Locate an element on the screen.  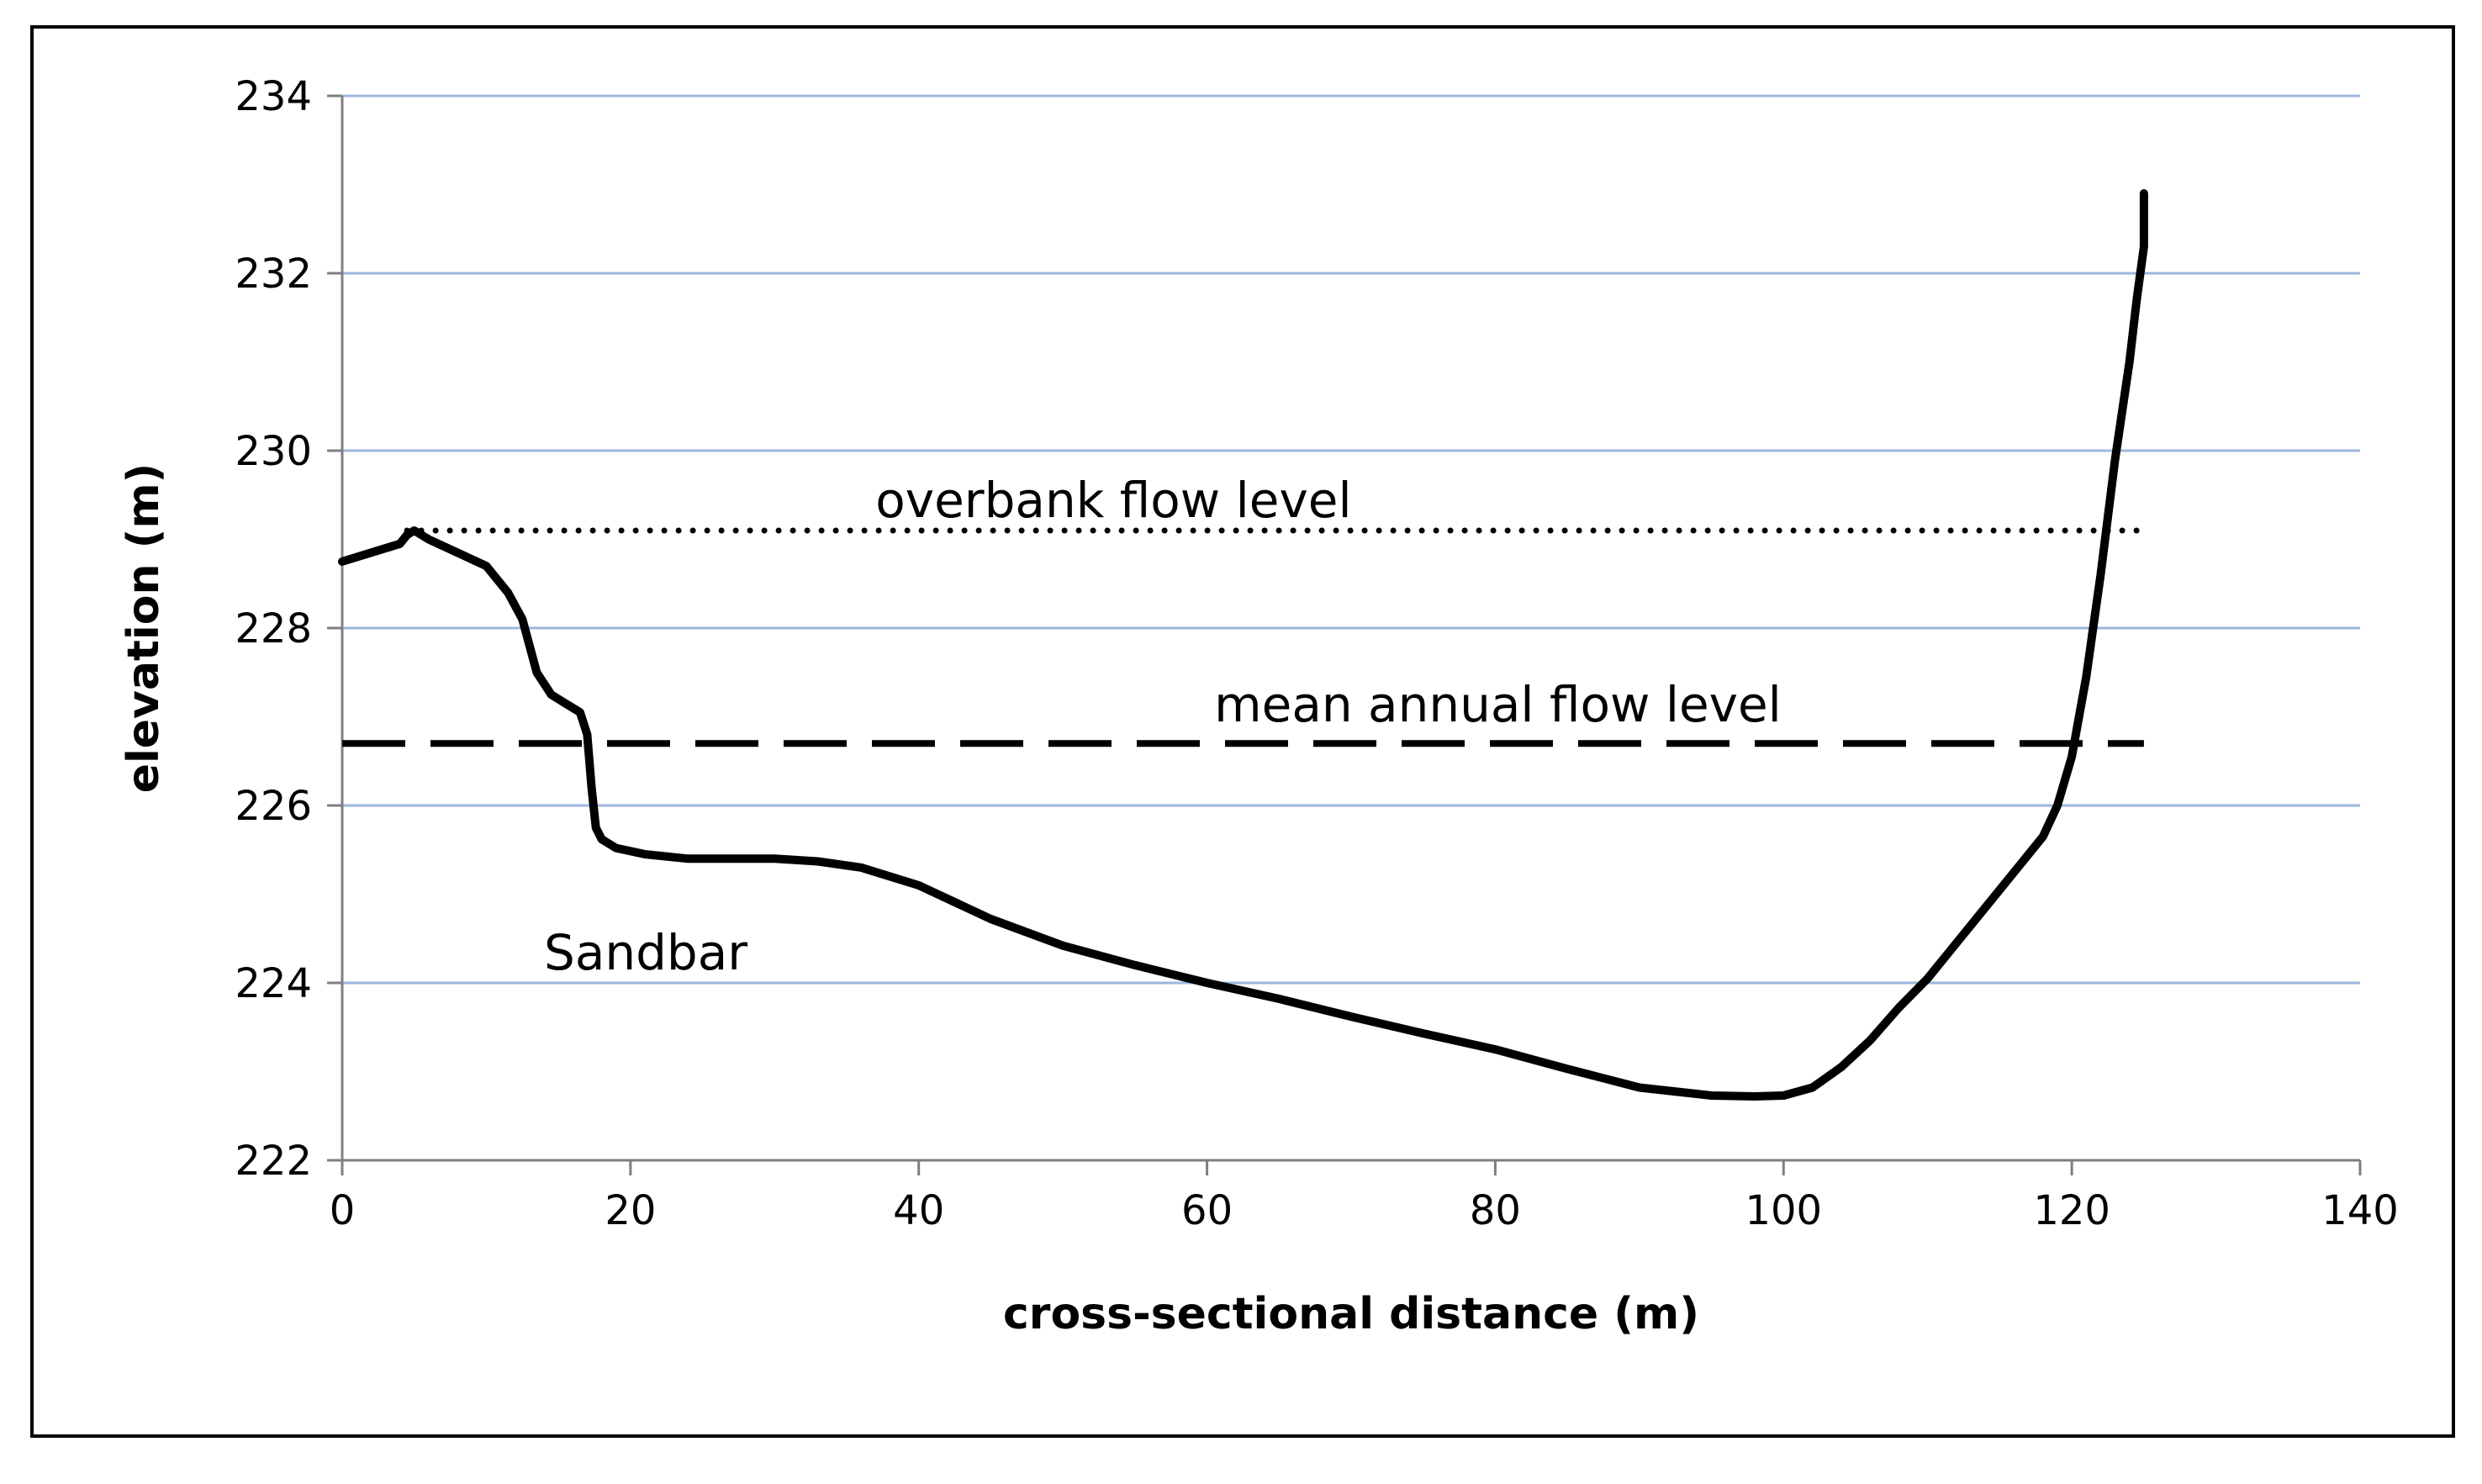
y-axis-ticks: 222 224 226 228 230 232 234 is located at coordinates (288, 629).